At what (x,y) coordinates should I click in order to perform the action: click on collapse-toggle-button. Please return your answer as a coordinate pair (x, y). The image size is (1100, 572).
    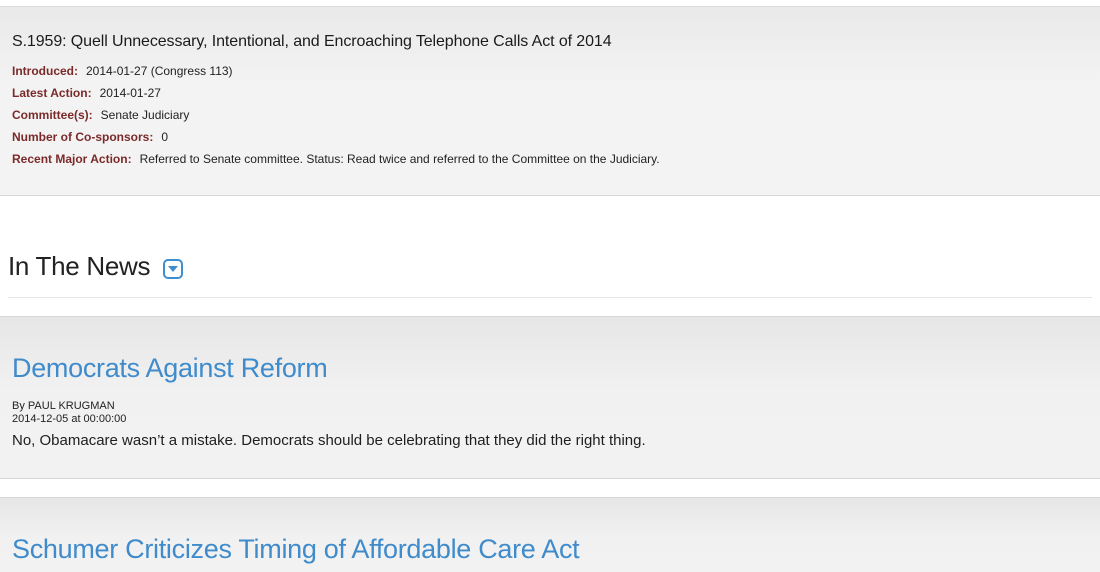
    Looking at the image, I should click on (173, 269).